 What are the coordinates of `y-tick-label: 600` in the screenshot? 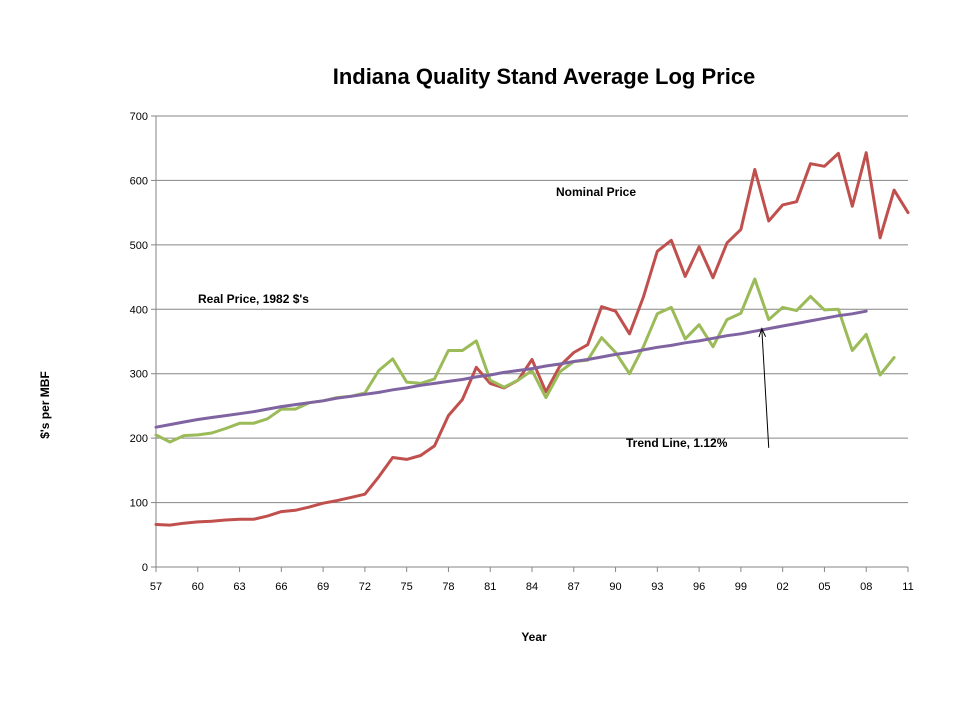 It's located at (139, 181).